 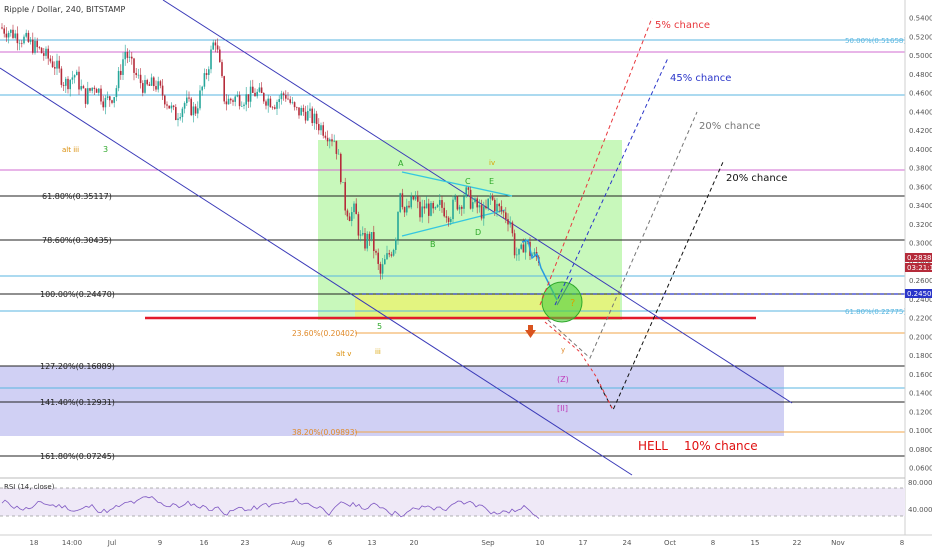 I want to click on scenario-path-red-down, so click(x=579, y=366).